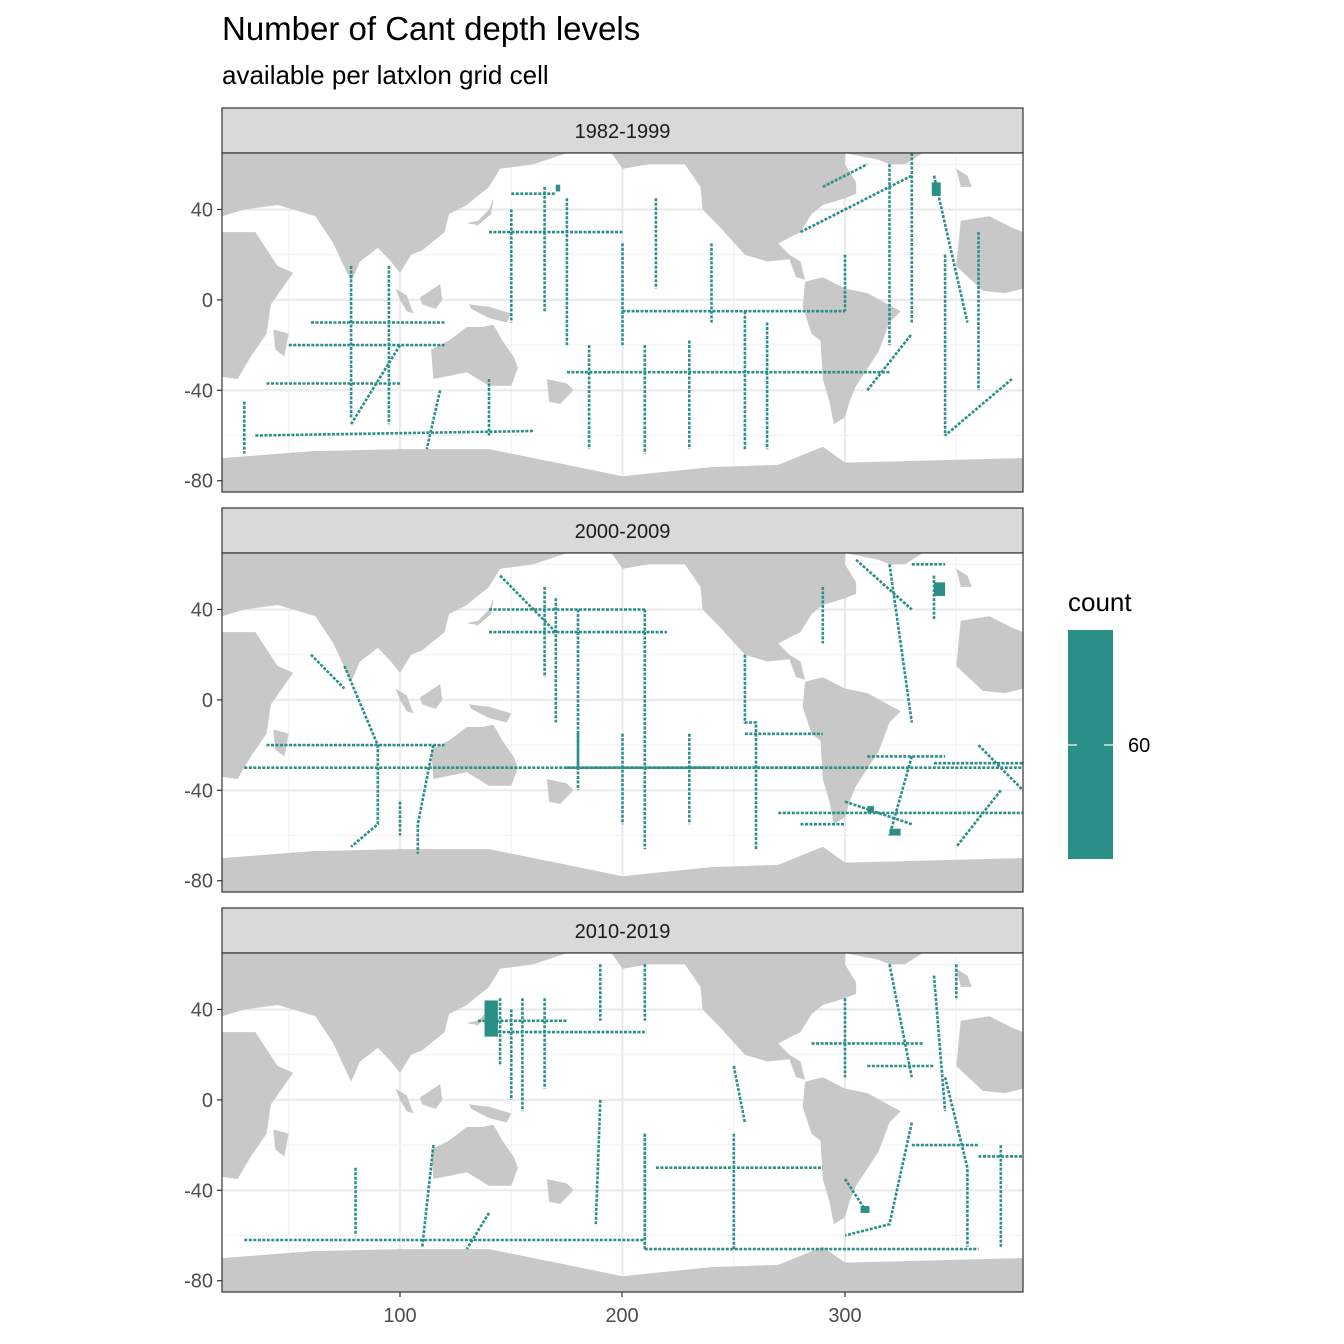 The image size is (1344, 1344). Describe the element at coordinates (399, 1316) in the screenshot. I see `x-tick-label: 100` at that location.